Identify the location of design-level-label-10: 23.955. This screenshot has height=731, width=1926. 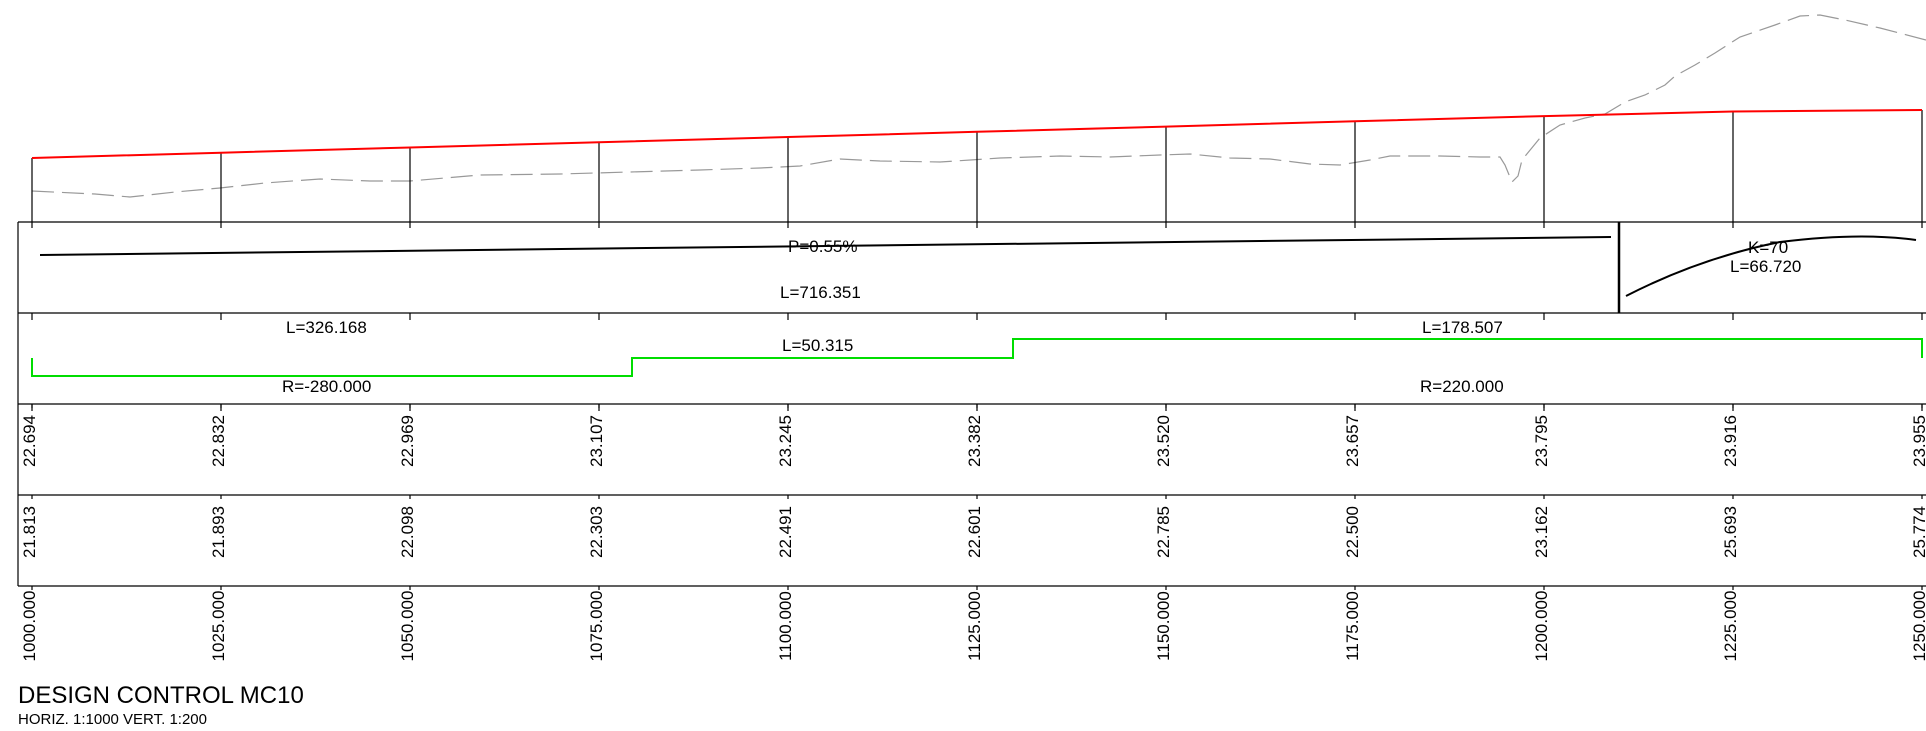
(1918, 441).